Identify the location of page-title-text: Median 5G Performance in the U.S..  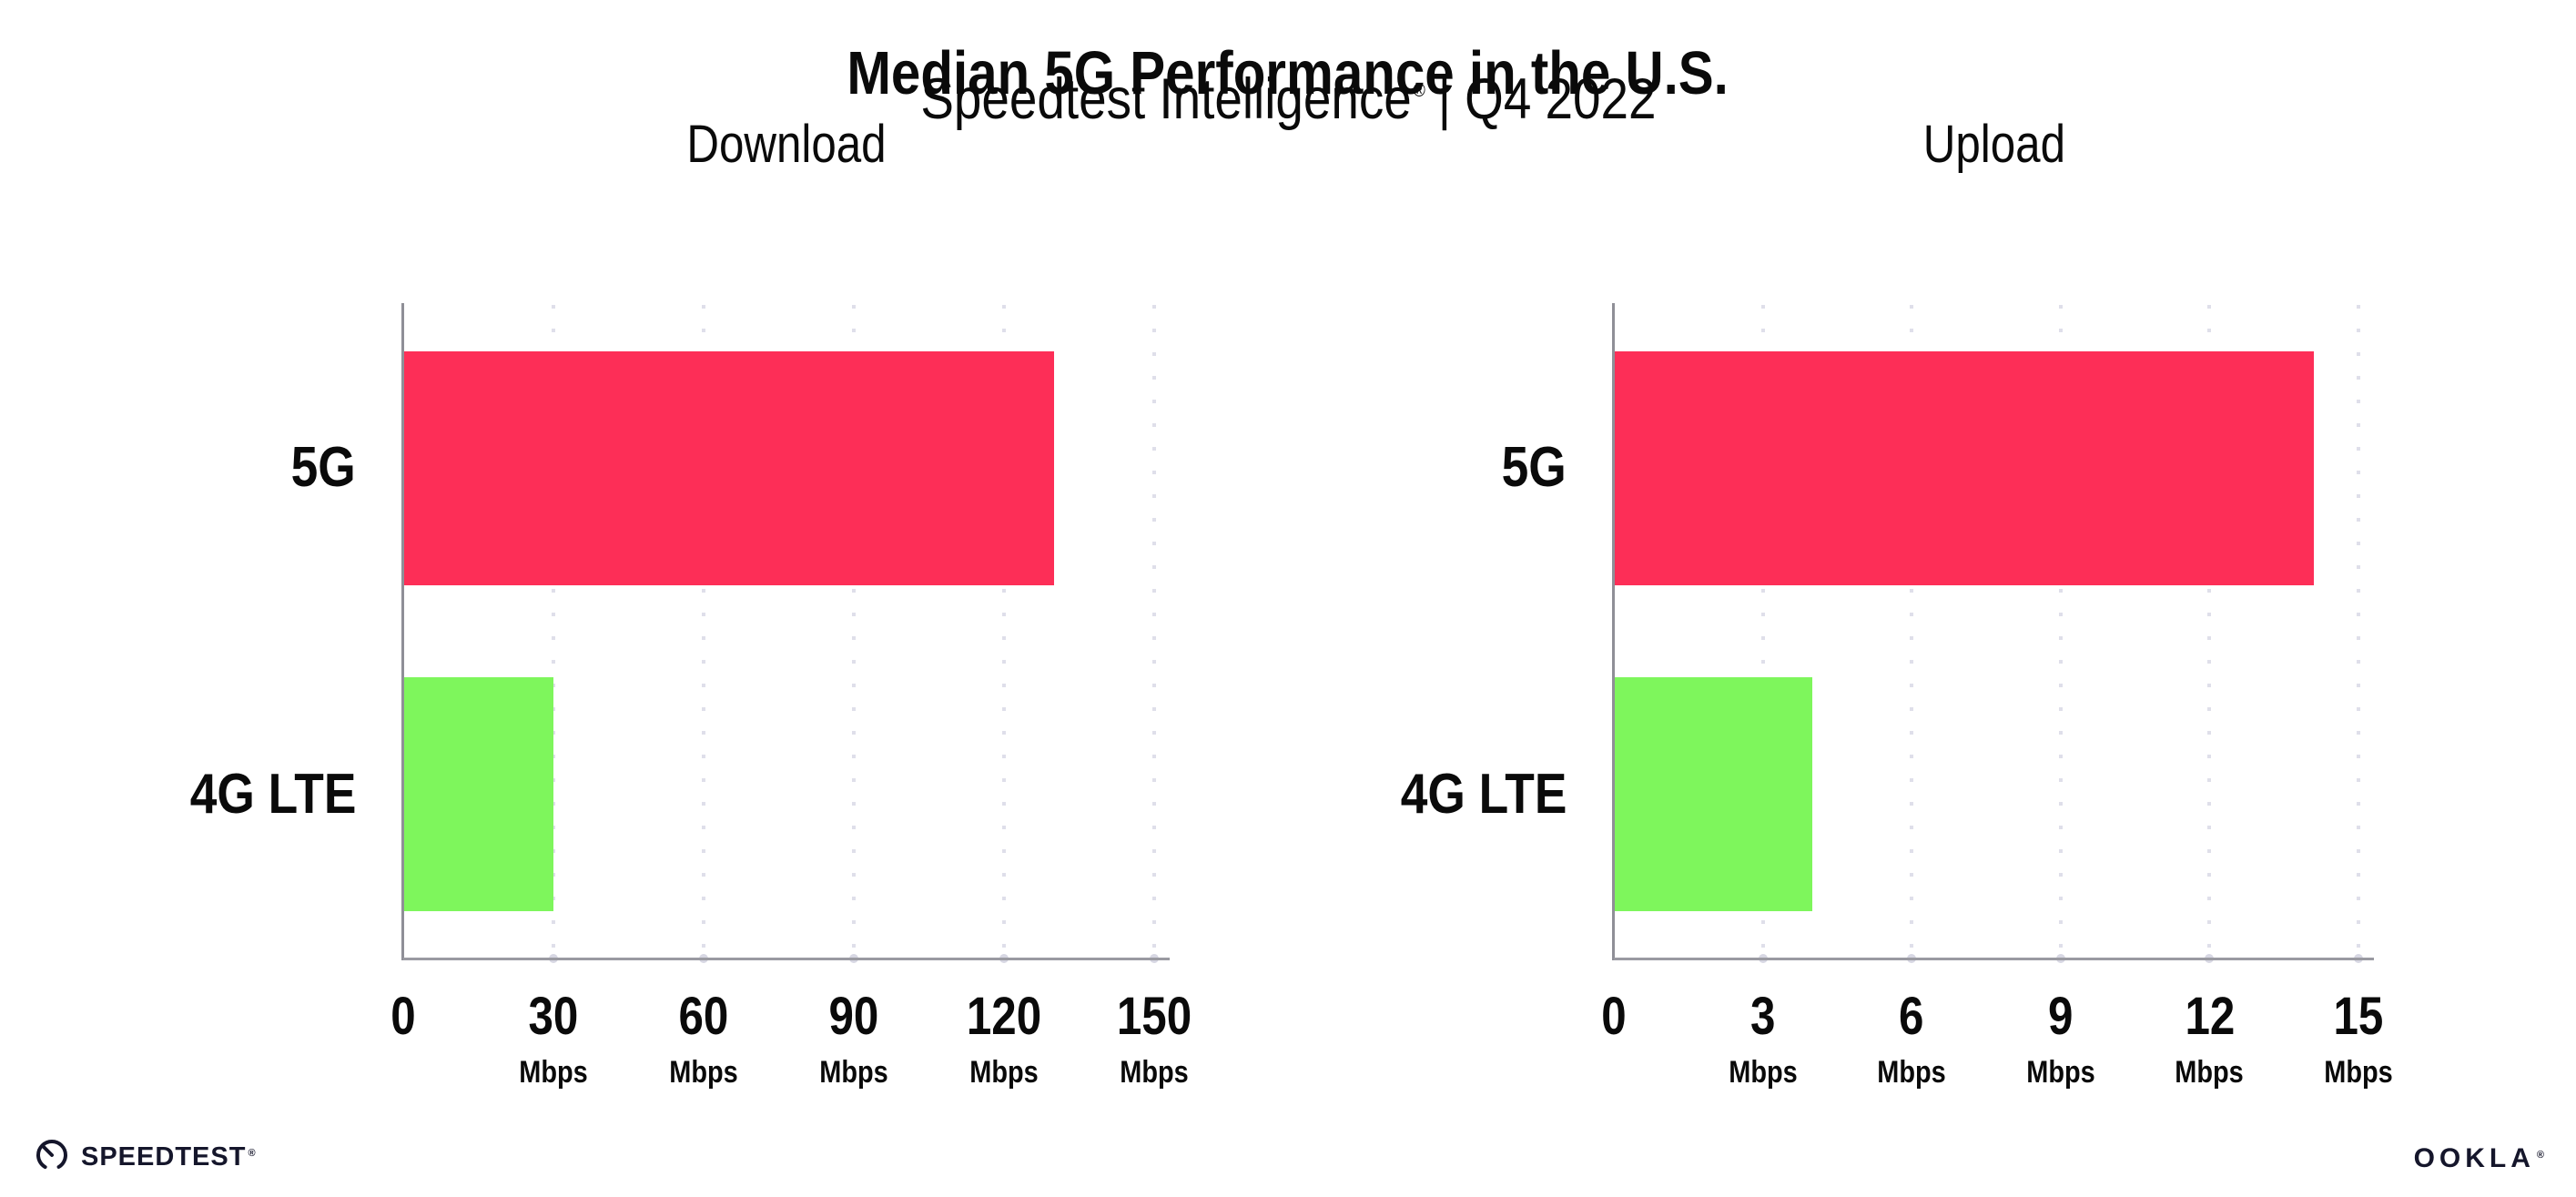
(1288, 72).